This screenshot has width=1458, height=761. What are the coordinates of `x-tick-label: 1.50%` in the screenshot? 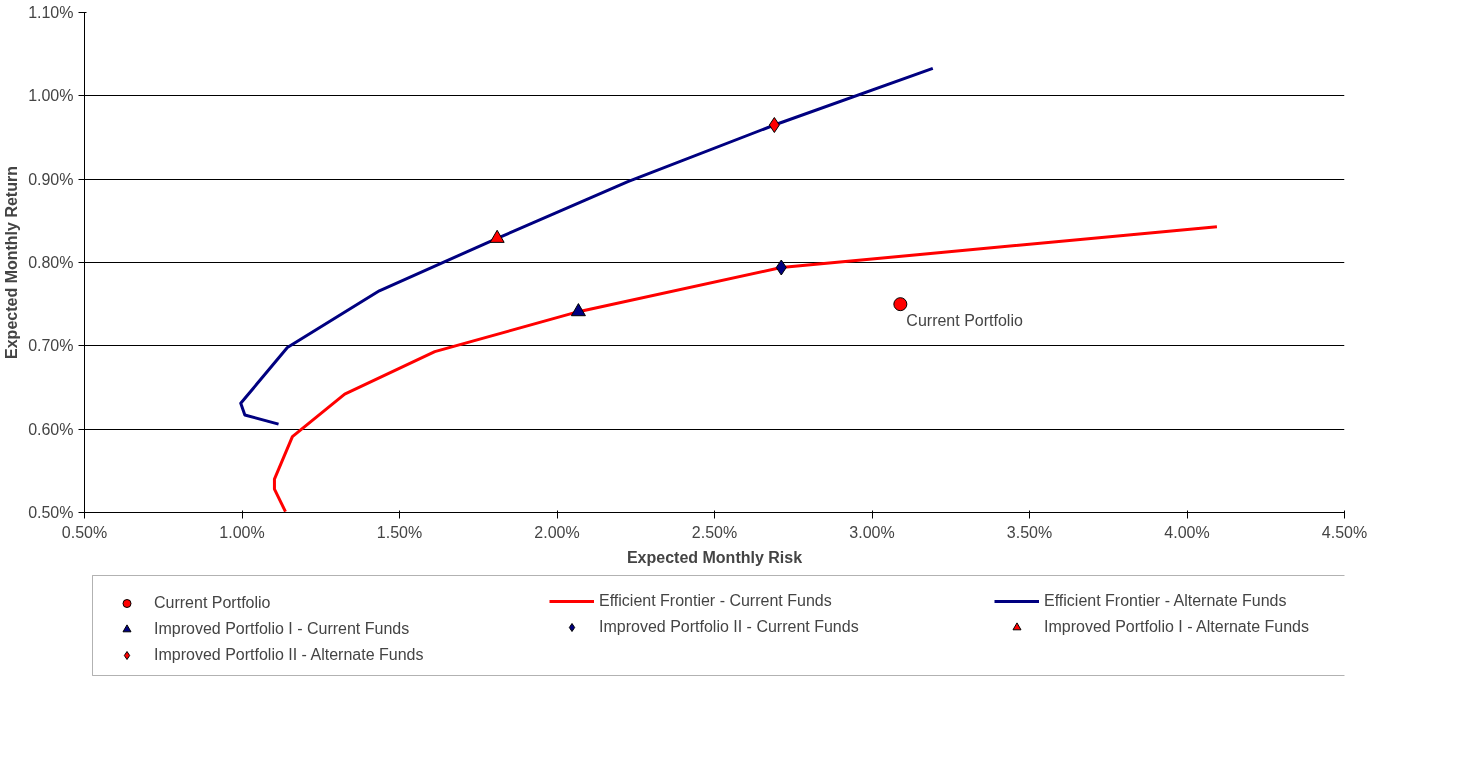 It's located at (399, 532).